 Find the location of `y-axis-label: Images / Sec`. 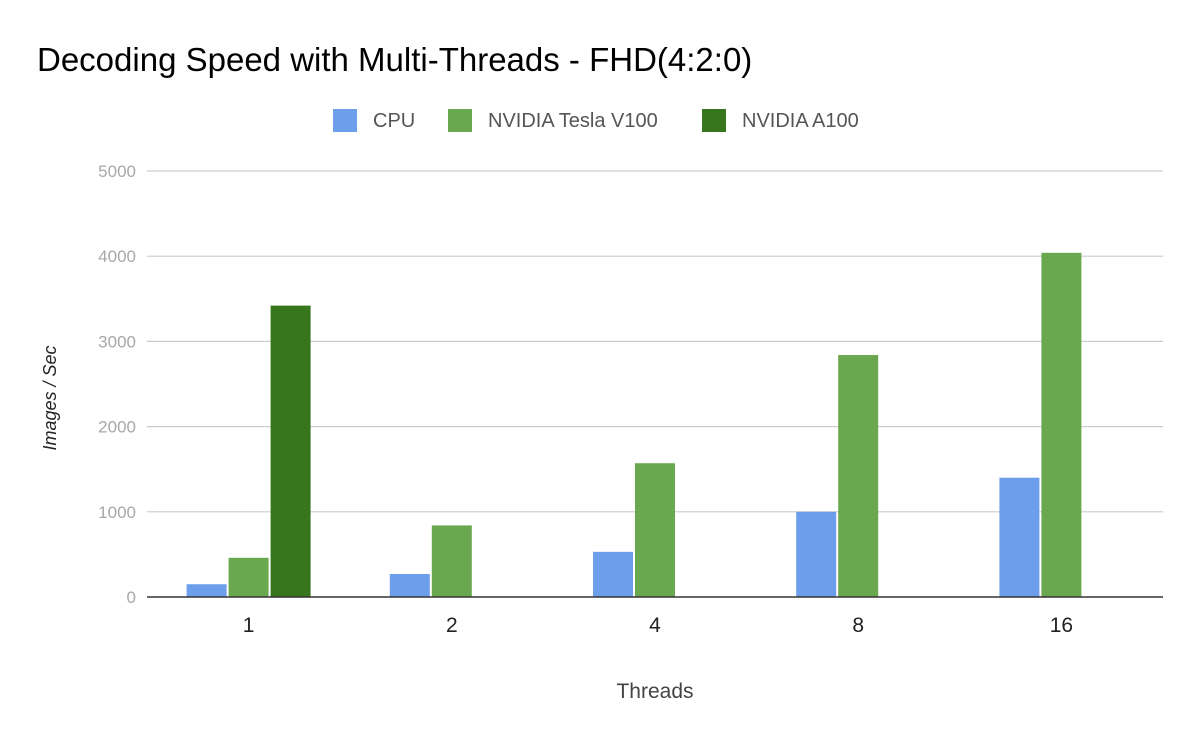

y-axis-label: Images / Sec is located at coordinates (50, 397).